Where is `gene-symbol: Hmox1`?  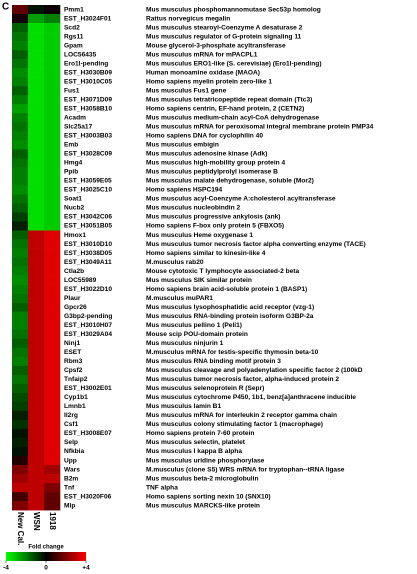
gene-symbol: Hmox1 is located at coordinates (75, 235).